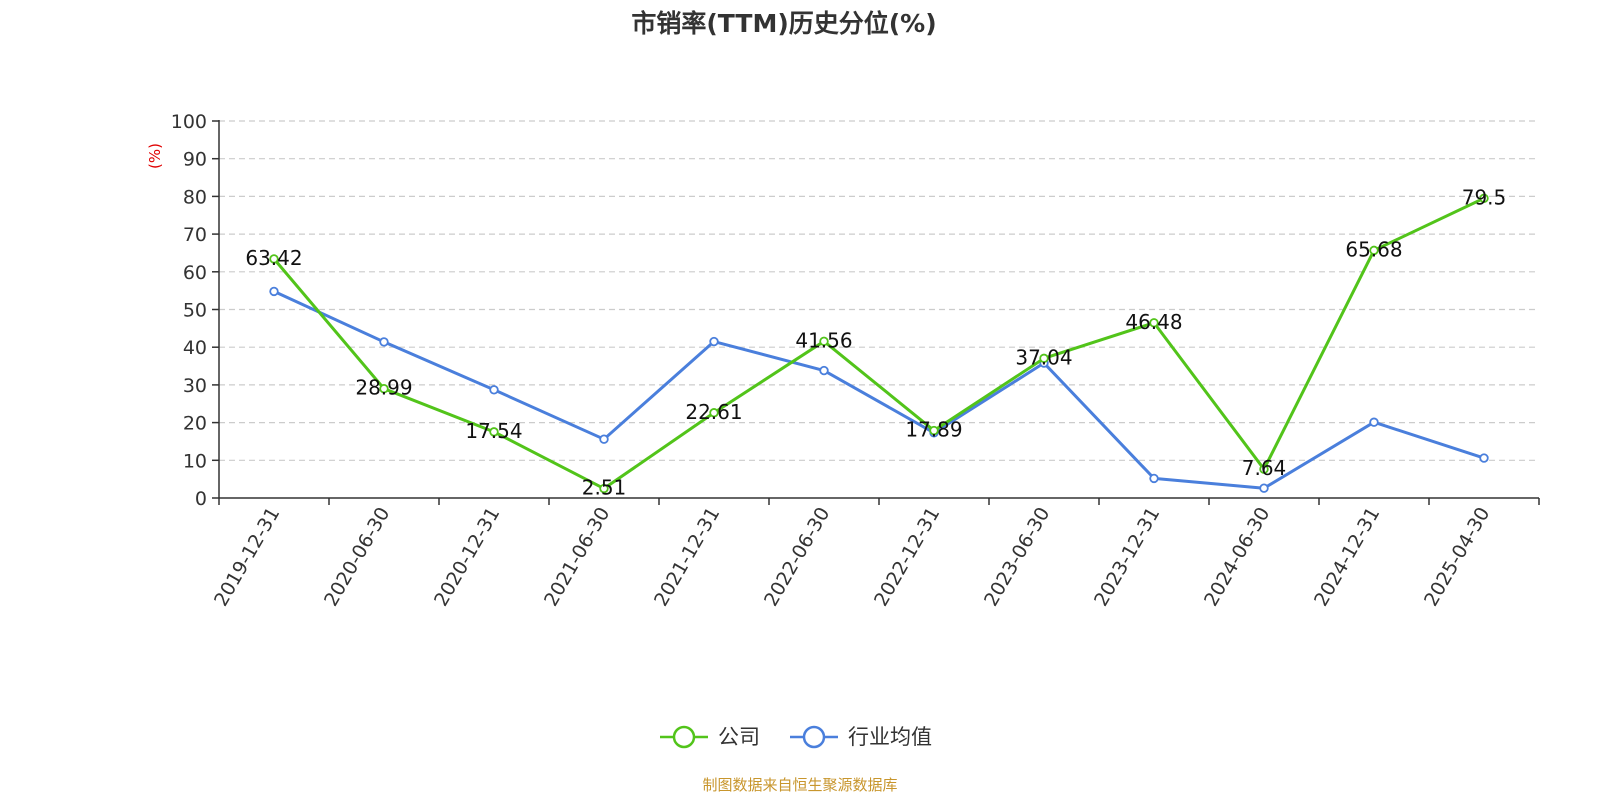  Describe the element at coordinates (189, 122) in the screenshot. I see `y-tick-label: 100` at that location.